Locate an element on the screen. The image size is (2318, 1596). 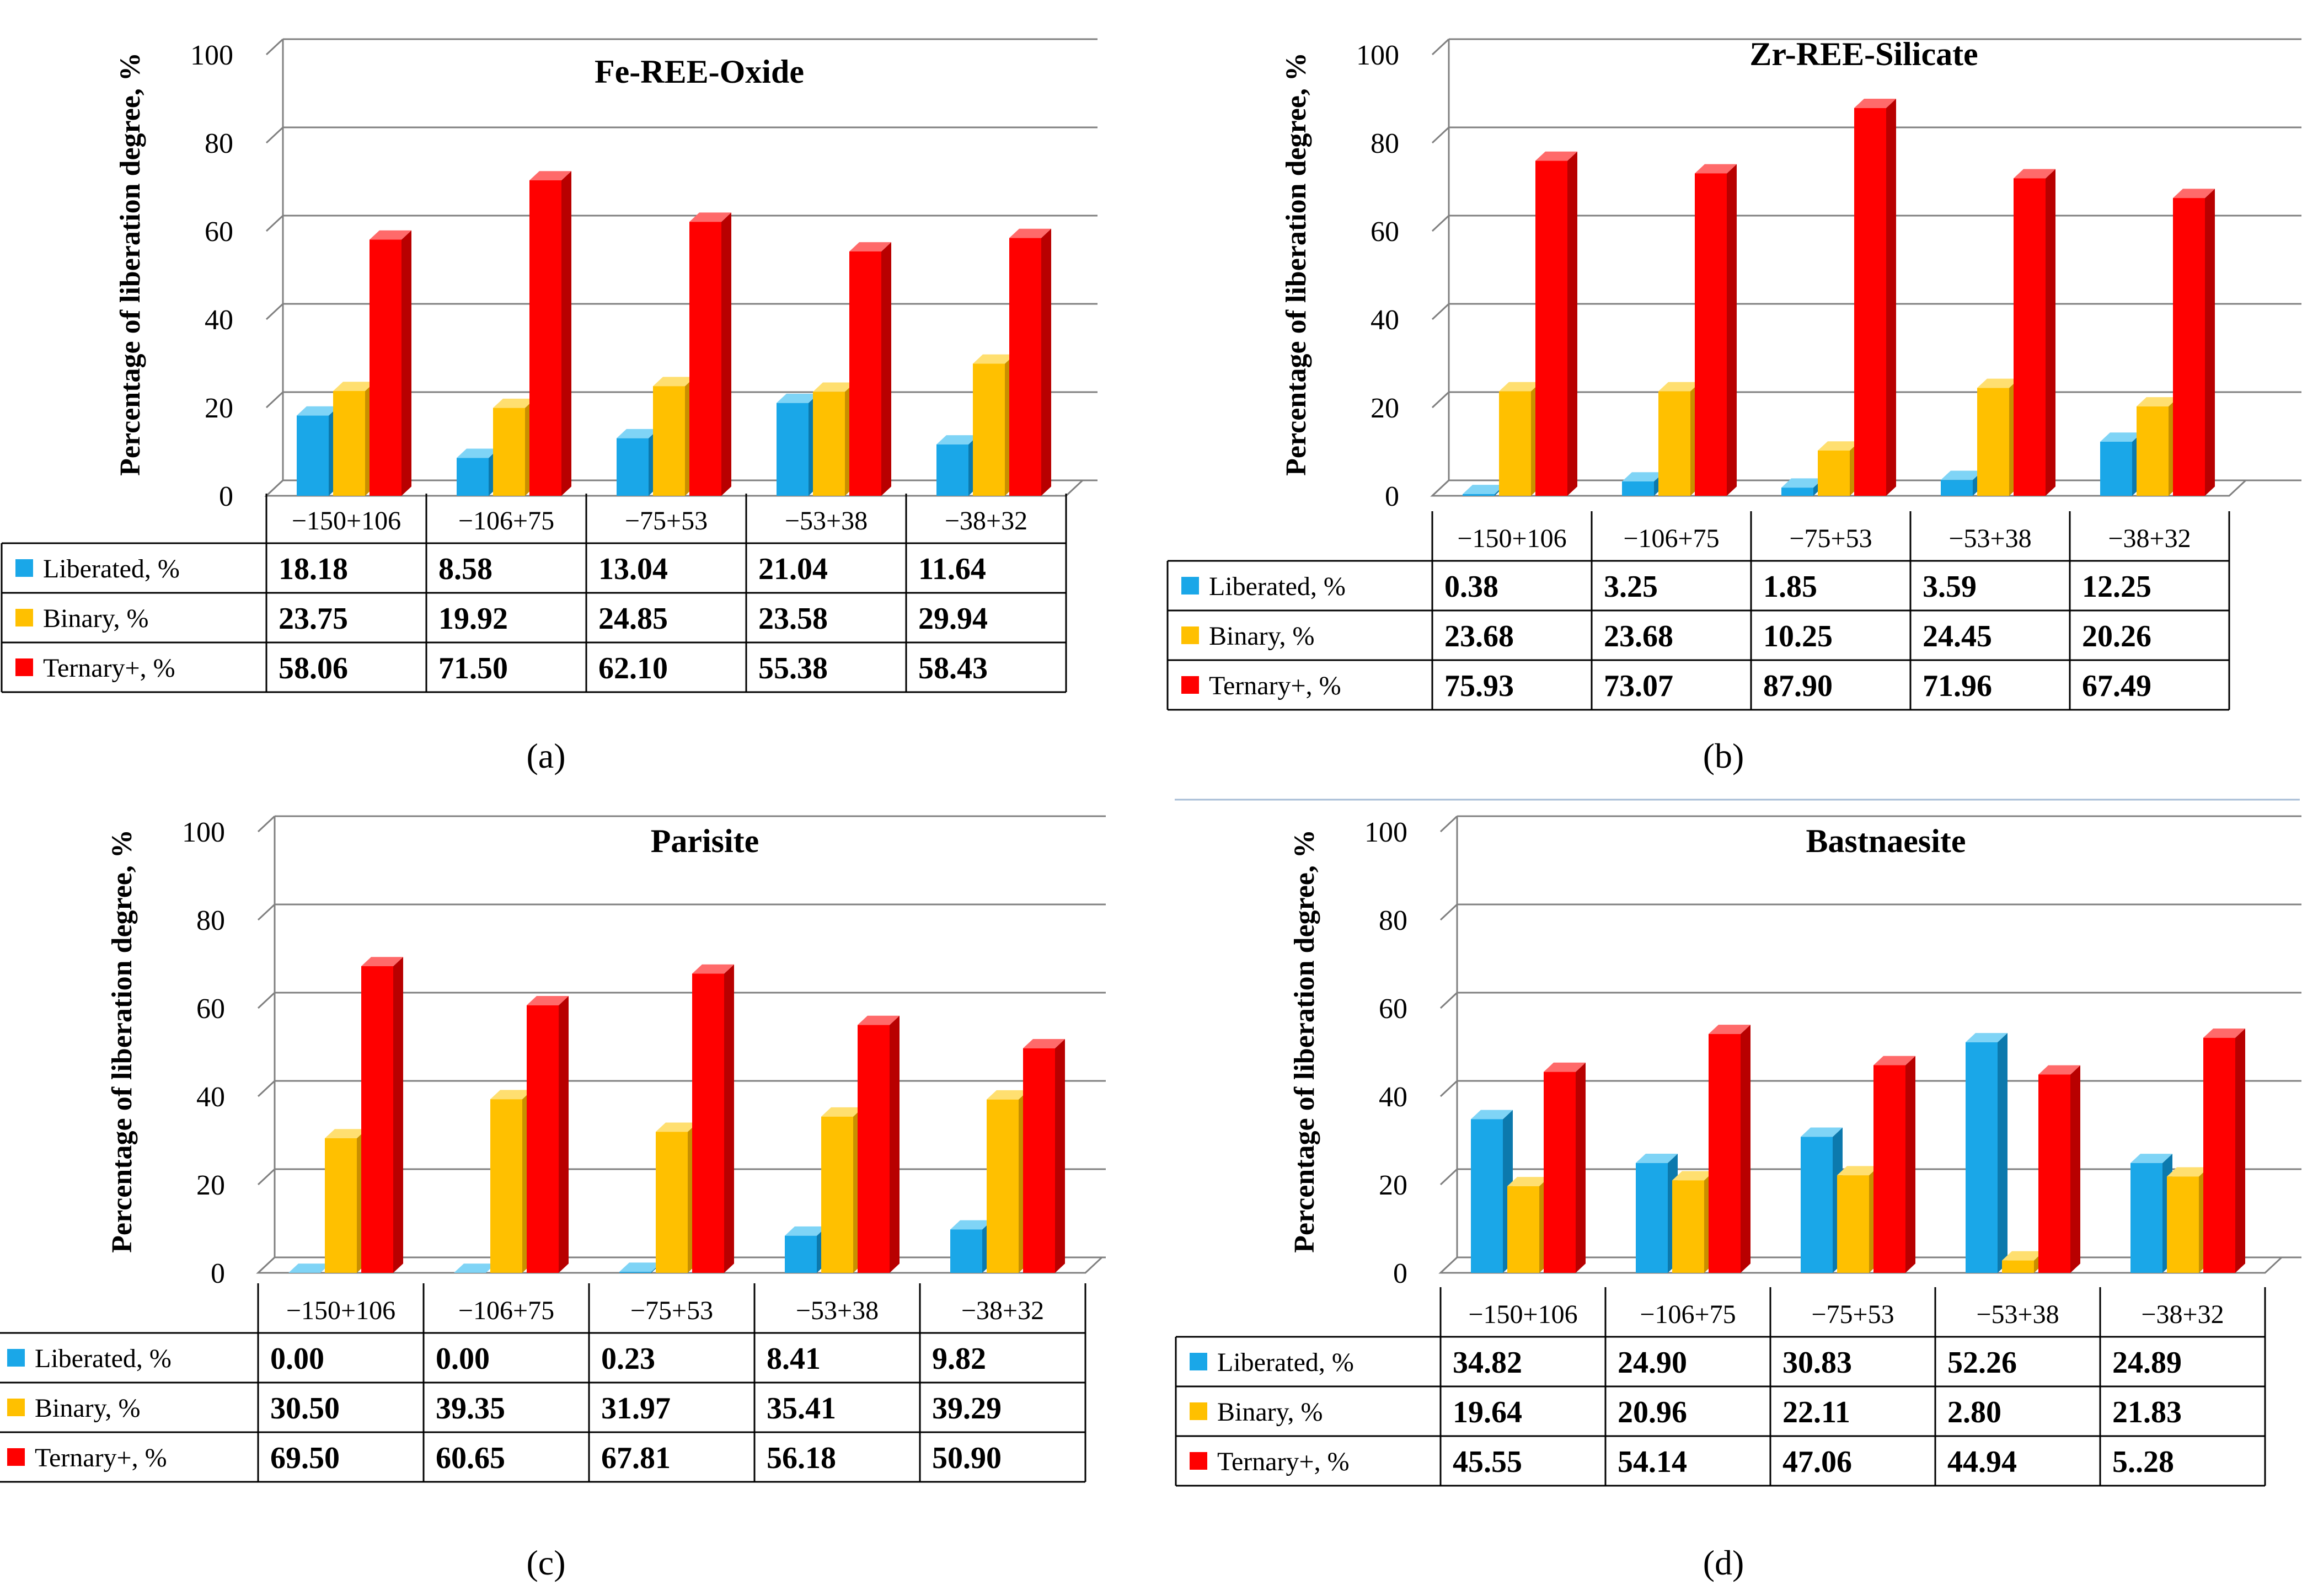
y-tick-label: 100 is located at coordinates (1377, 55).